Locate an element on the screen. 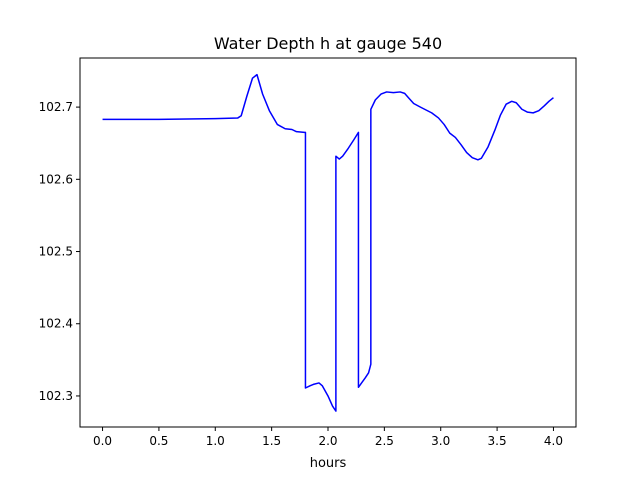  chart-title: Water Depth h at gauge 540 is located at coordinates (328, 43).